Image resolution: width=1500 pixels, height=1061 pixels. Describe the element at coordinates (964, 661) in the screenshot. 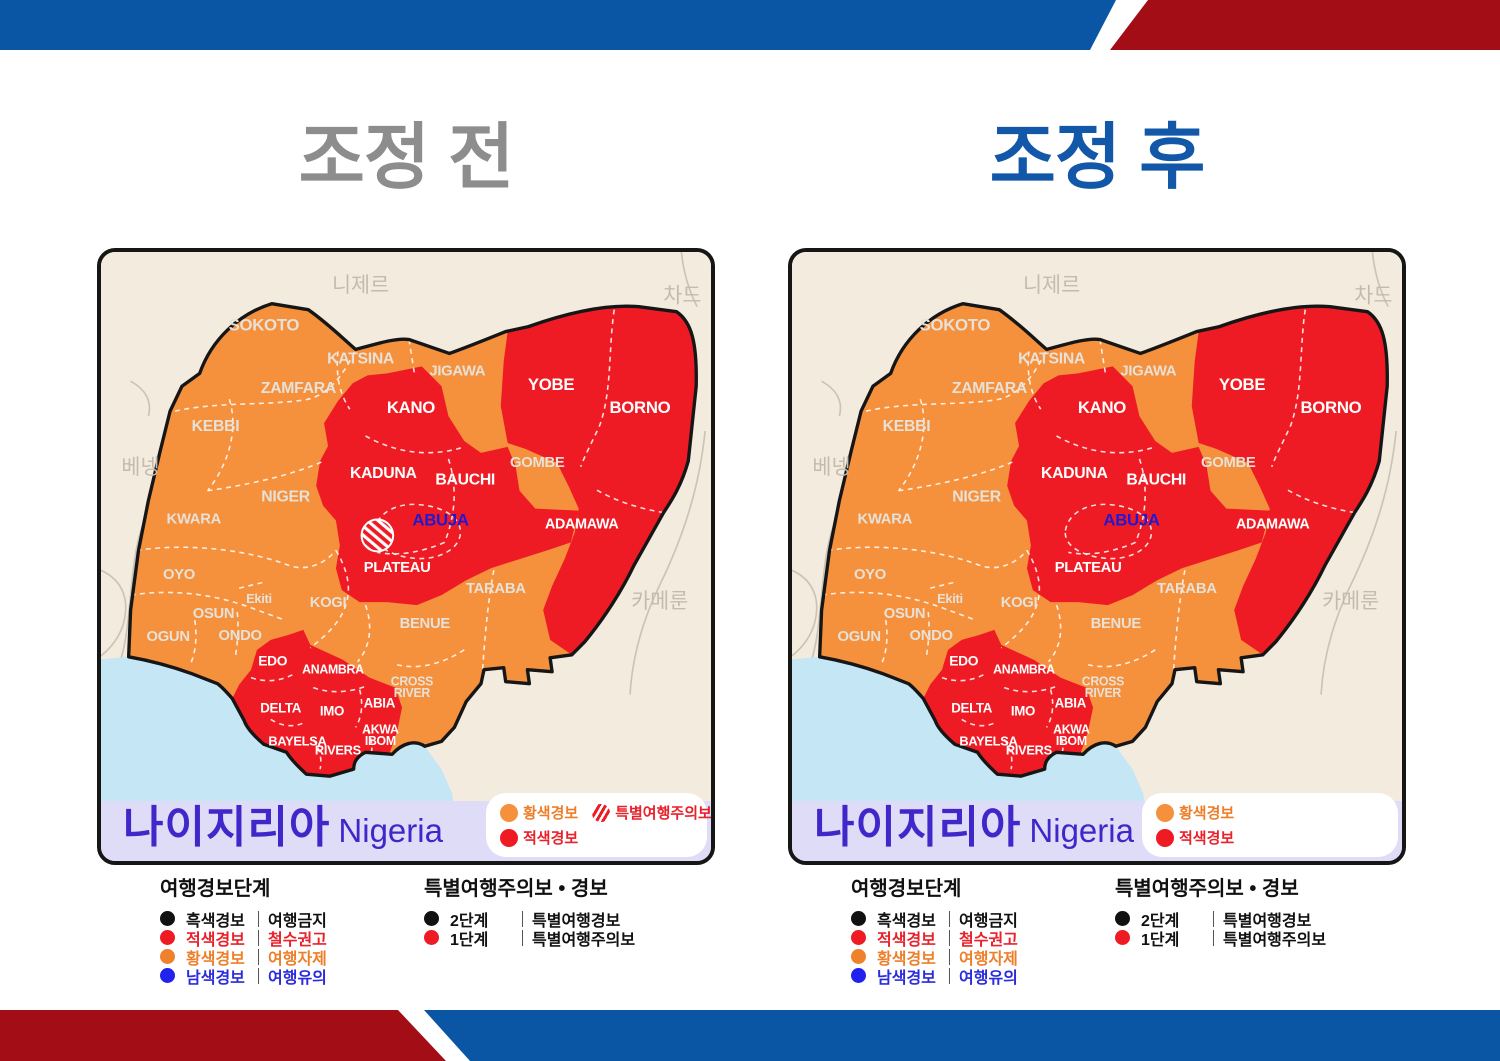

I see `state-label-edo: EDO` at that location.